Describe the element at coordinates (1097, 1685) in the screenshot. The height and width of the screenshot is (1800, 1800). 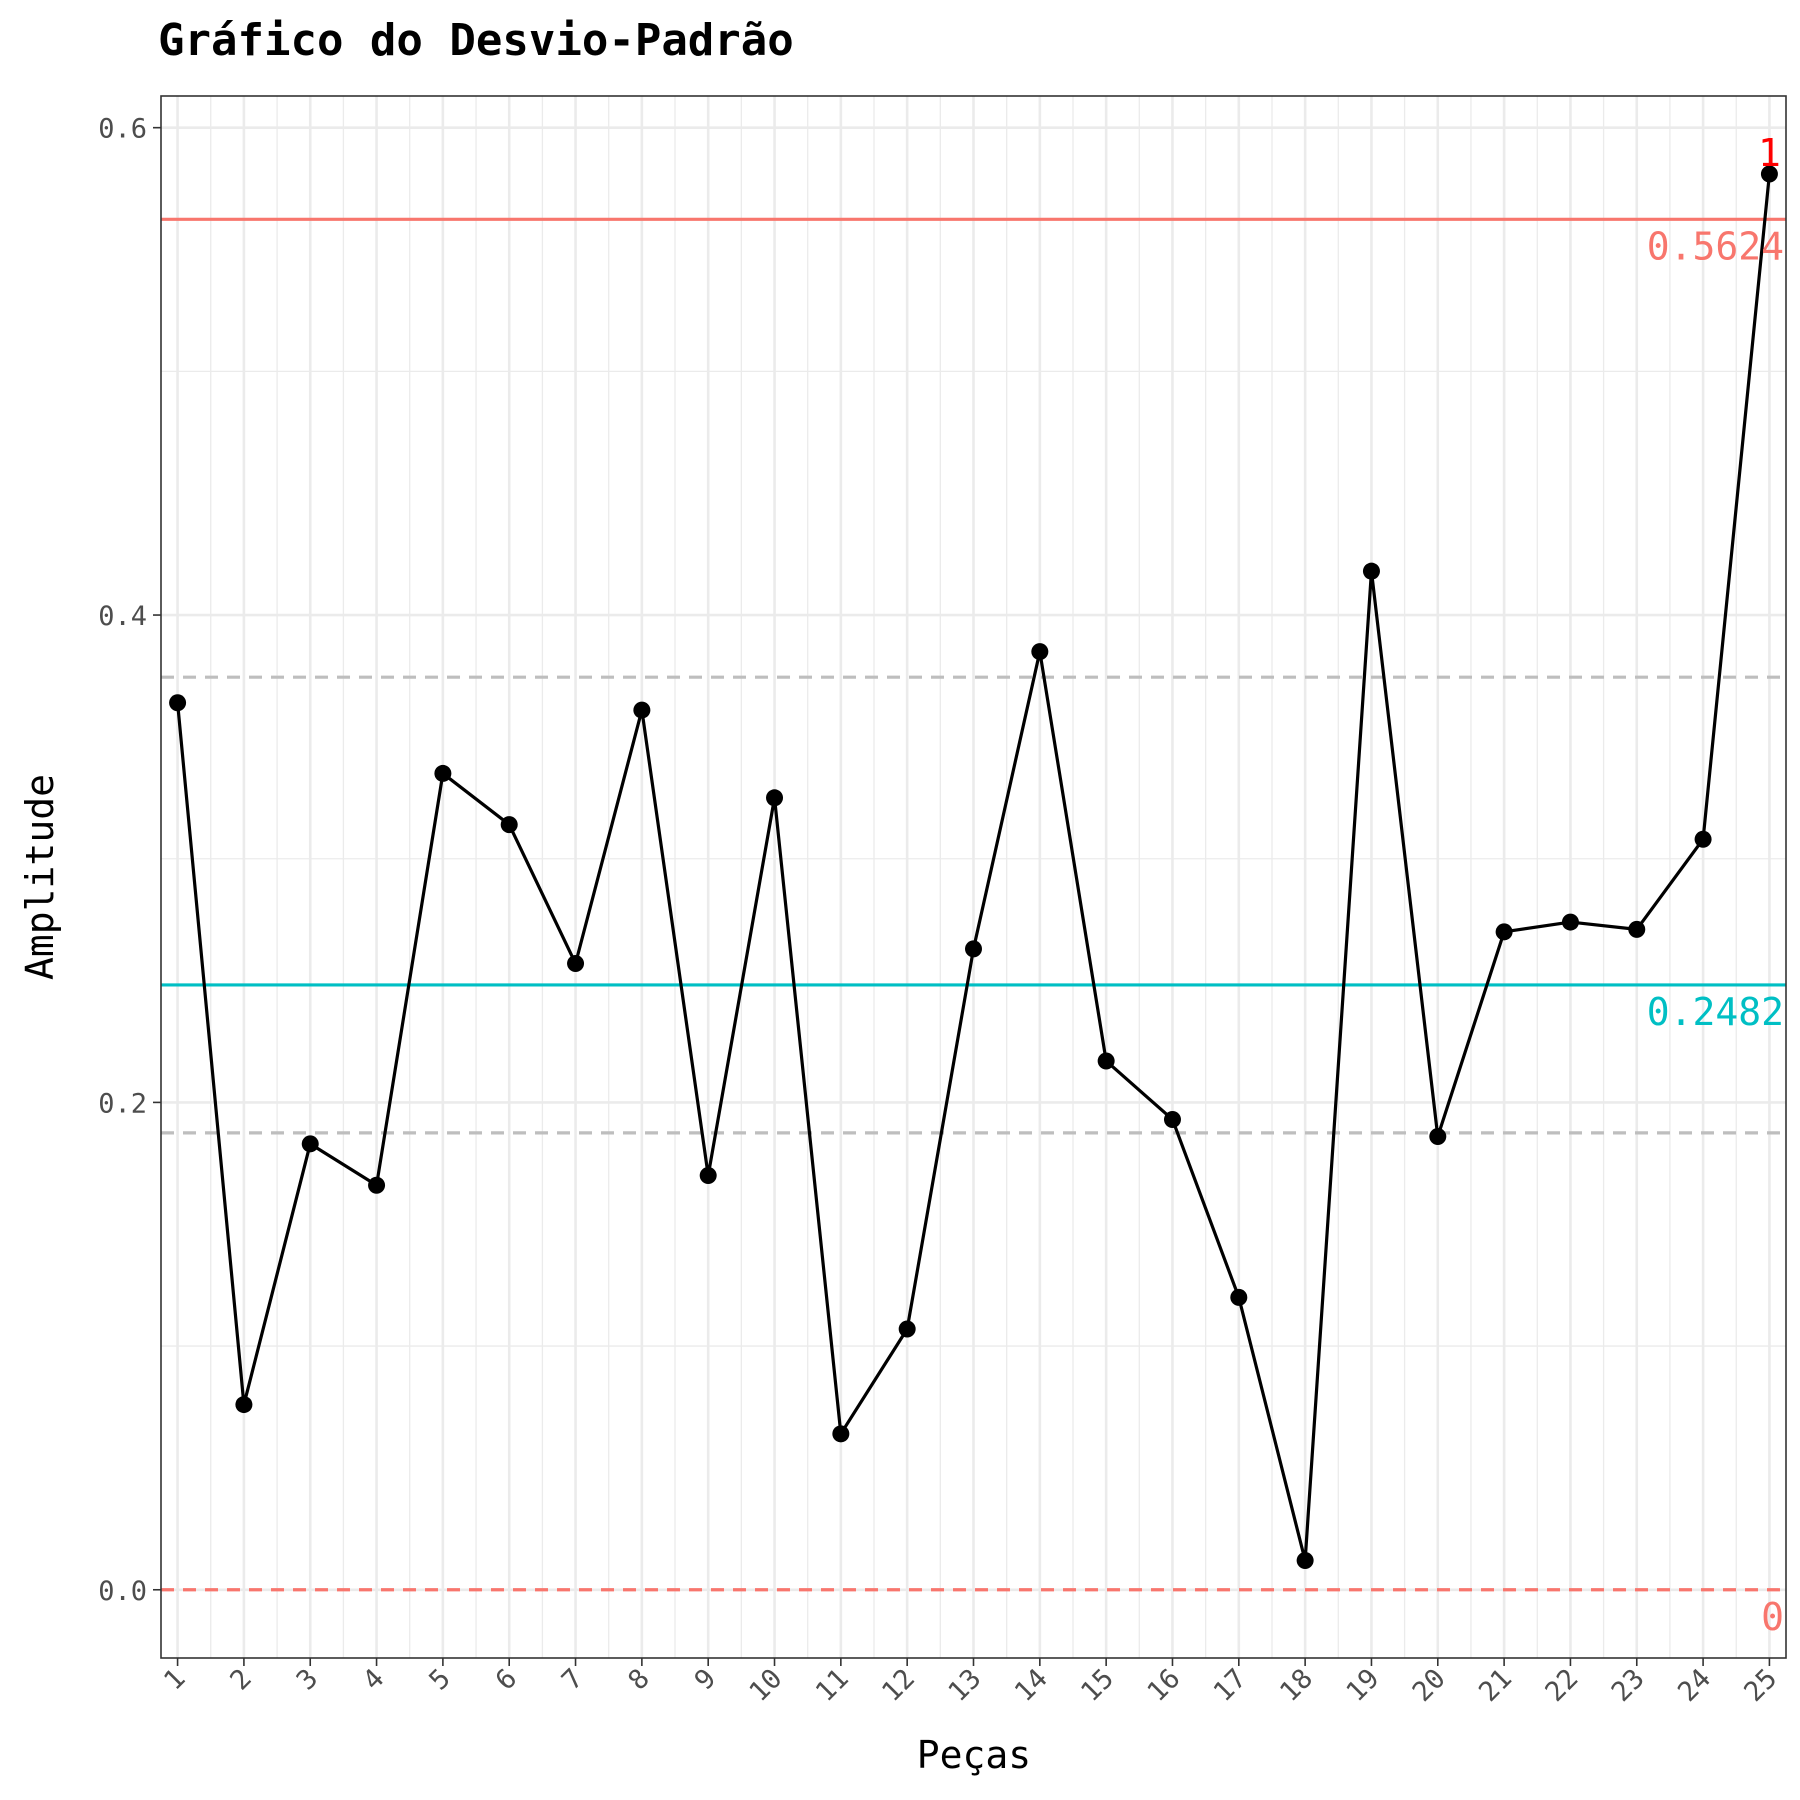
I see `x-tick-label: 15` at that location.